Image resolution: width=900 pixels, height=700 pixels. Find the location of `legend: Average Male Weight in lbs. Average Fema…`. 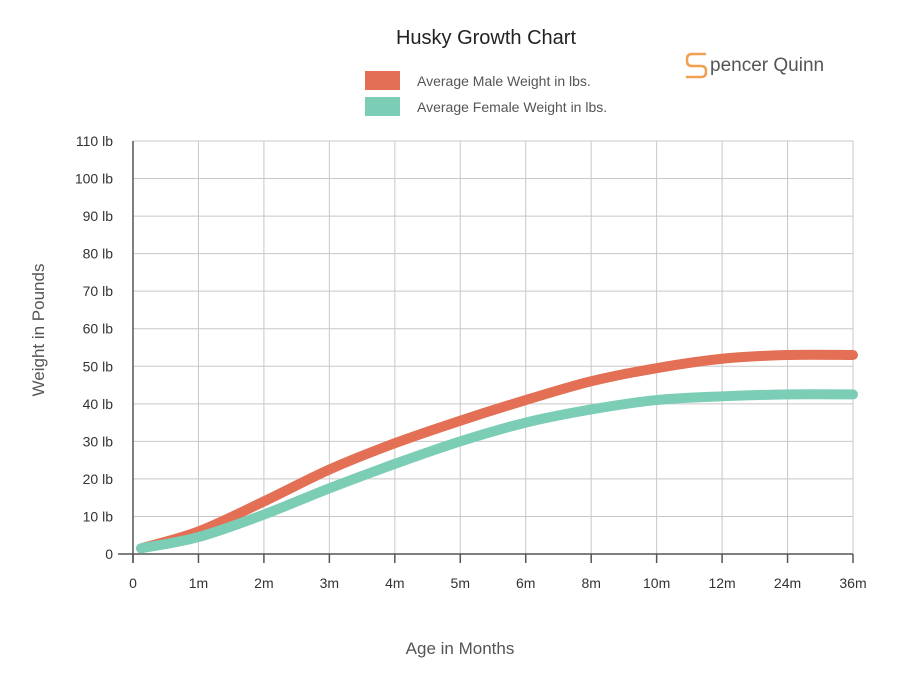

legend: Average Male Weight in lbs. Average Fema… is located at coordinates (486, 93).